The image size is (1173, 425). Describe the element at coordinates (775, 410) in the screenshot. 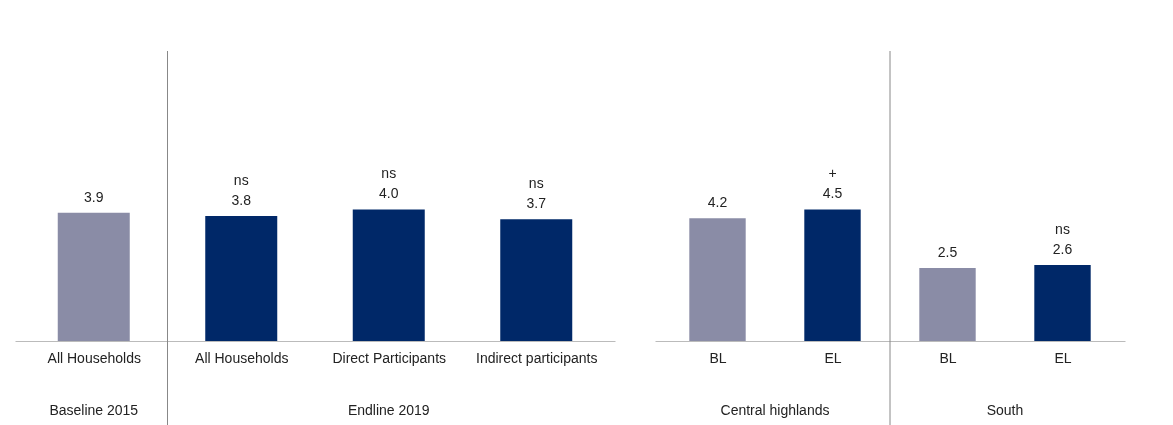

I see `text: Central highlands` at that location.